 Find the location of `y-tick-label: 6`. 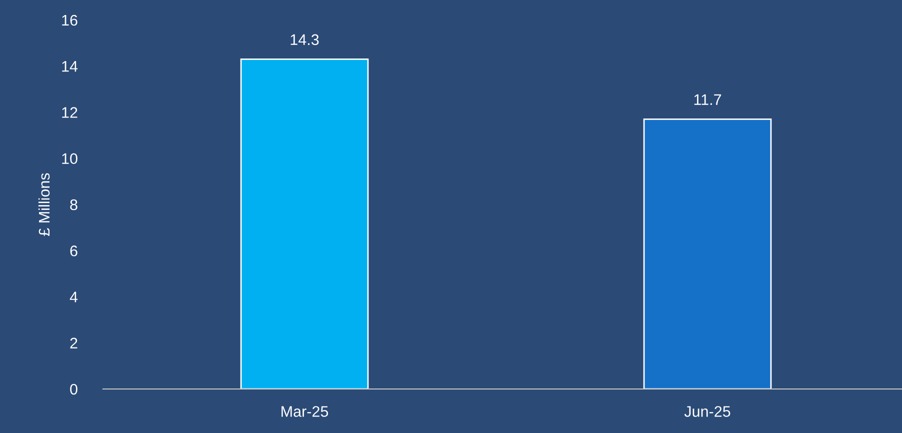

y-tick-label: 6 is located at coordinates (74, 250).